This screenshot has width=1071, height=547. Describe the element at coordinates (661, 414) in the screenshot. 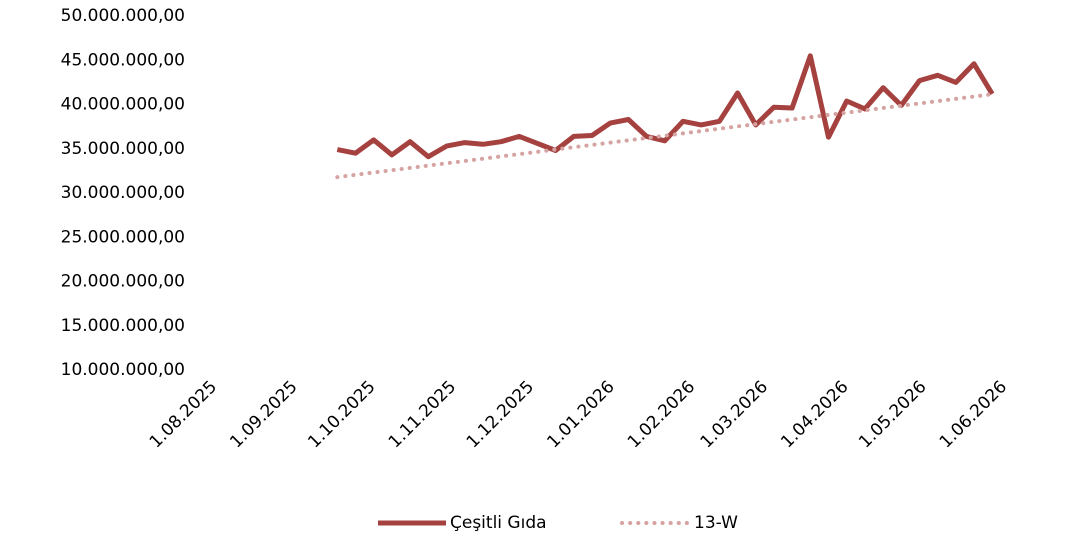

I see `x-tick-label: 1.02.2026` at that location.